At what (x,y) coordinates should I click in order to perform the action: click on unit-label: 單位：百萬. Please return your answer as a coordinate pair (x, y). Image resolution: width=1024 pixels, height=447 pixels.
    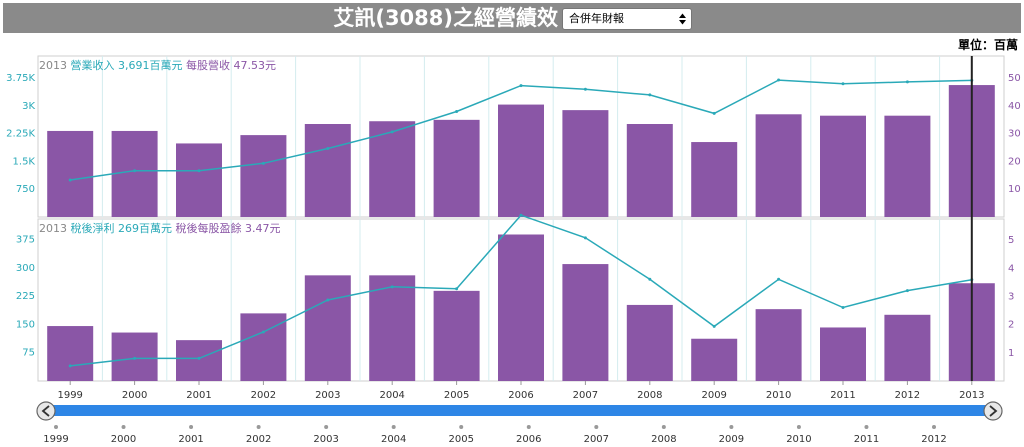
    Looking at the image, I should click on (987, 45).